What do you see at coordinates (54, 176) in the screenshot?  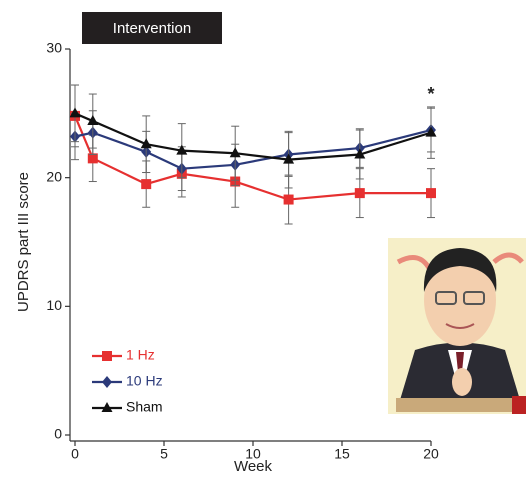 I see `y-tick-label: 20` at bounding box center [54, 176].